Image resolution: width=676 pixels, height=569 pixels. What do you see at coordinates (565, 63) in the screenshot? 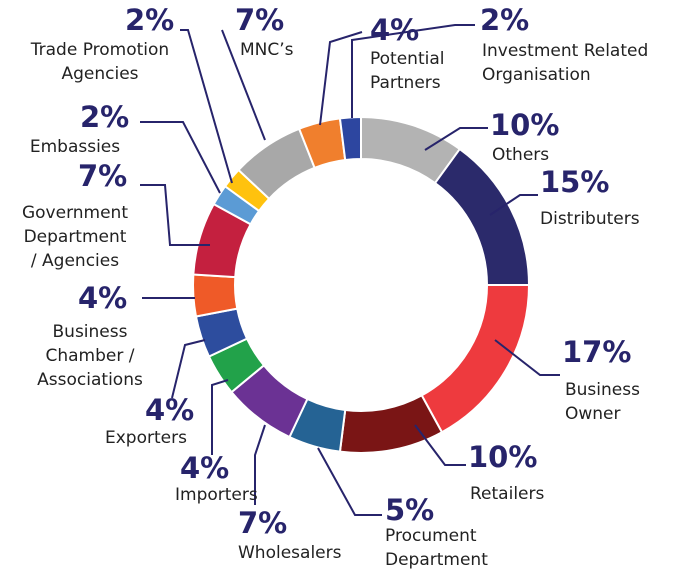
I see `category-label: Investment Related Organisation` at bounding box center [565, 63].